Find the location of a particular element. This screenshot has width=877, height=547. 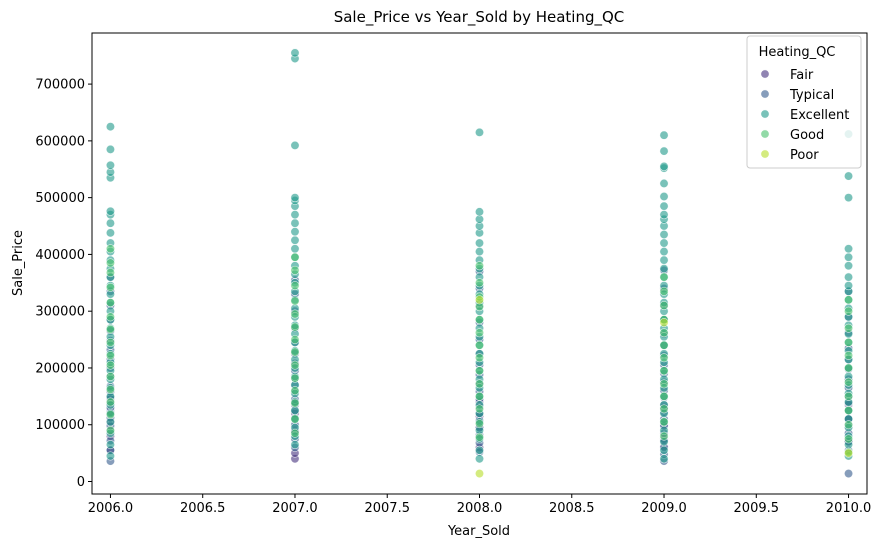

legend-label: Excellent is located at coordinates (819, 115).